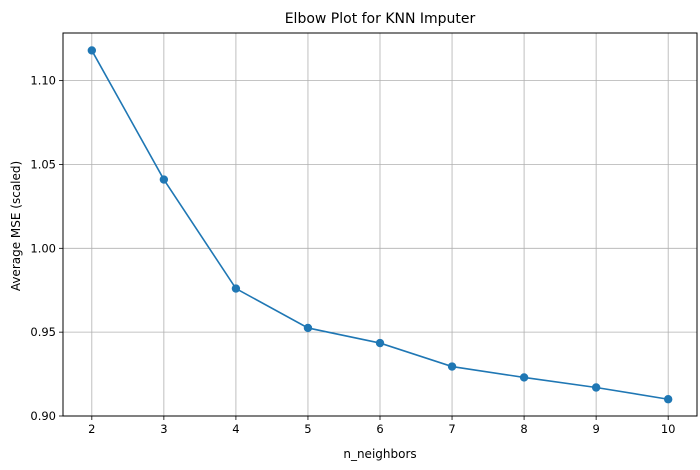  I want to click on x-tick-label: 7, so click(451, 429).